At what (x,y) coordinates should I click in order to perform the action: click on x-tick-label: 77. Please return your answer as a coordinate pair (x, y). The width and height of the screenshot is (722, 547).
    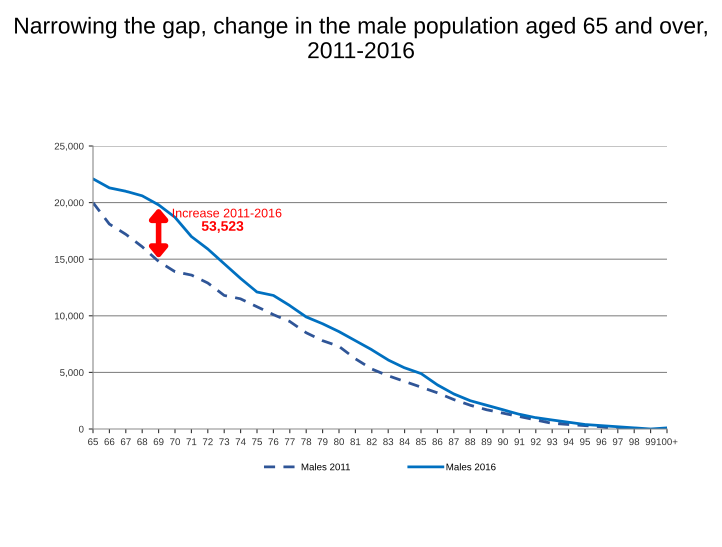
    Looking at the image, I should click on (289, 442).